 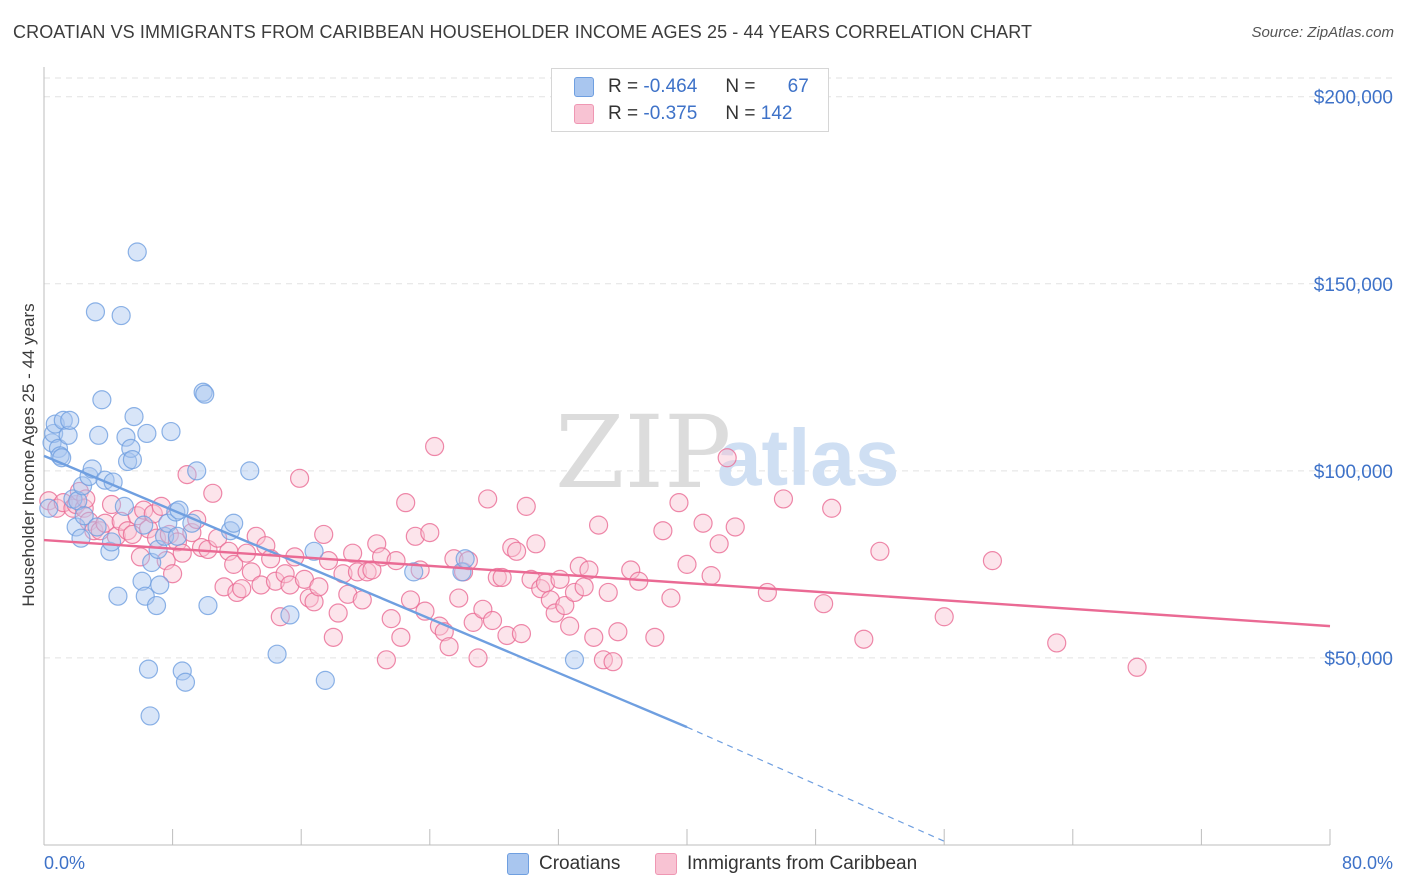 I want to click on legend-r-value: -0.464, so click(x=670, y=86).